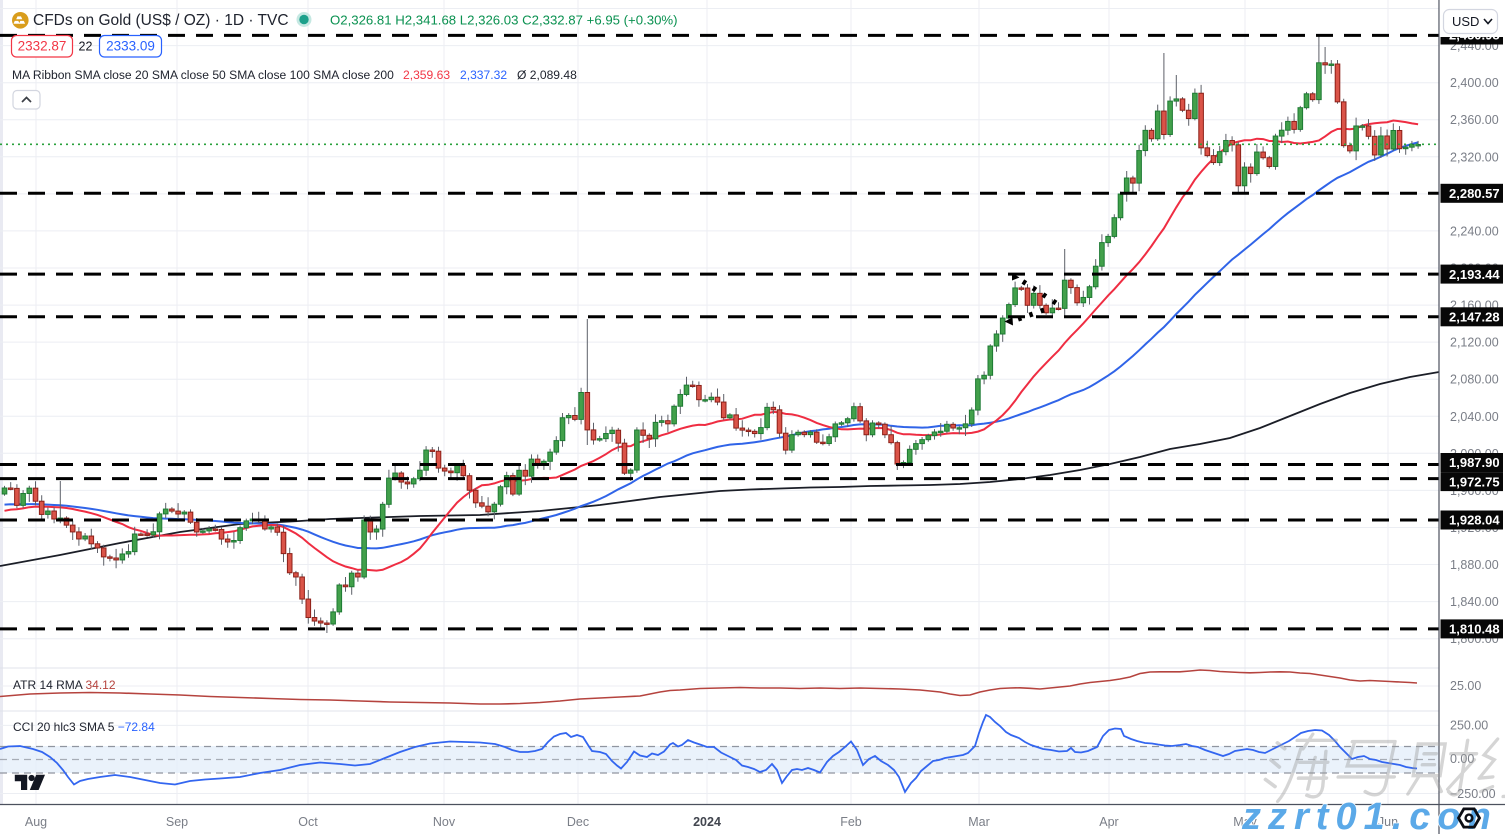 The image size is (1505, 839). I want to click on svg-text: 2,360.00, so click(1474, 120).